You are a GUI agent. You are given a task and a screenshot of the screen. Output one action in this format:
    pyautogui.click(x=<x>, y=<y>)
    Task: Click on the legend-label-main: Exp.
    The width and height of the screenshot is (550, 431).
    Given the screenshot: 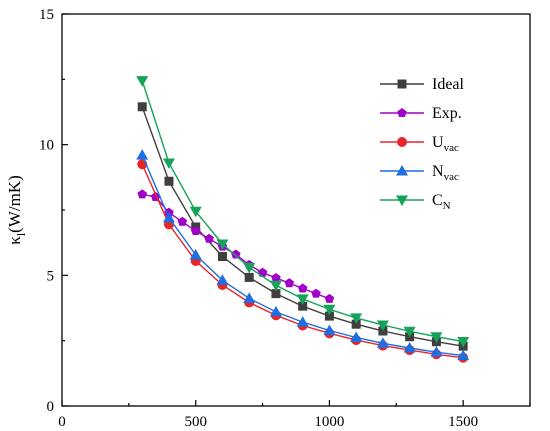 What is the action you would take?
    pyautogui.click(x=447, y=113)
    